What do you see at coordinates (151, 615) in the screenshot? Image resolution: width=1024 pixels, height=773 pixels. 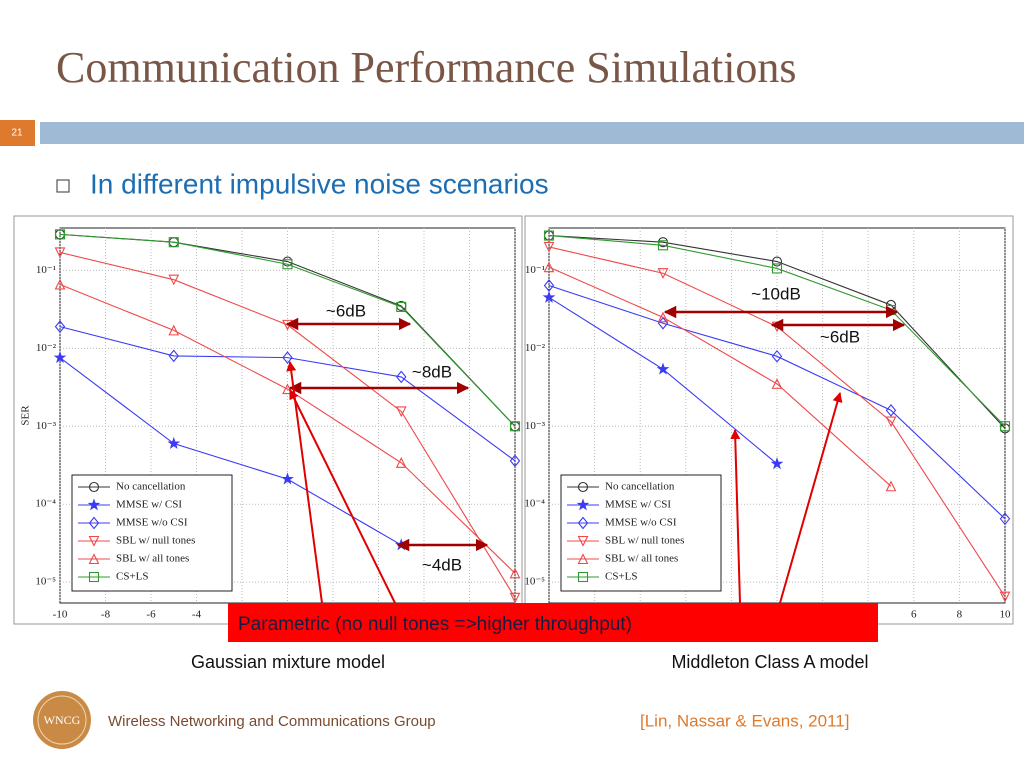 I see `x-tick-label: -6` at bounding box center [151, 615].